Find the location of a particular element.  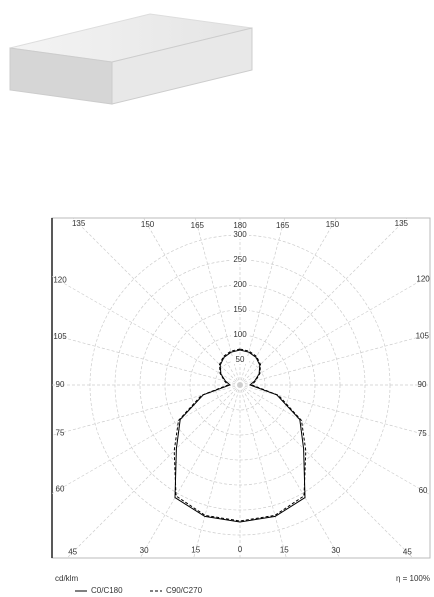

legend-label: C0/C180 is located at coordinates (107, 590).